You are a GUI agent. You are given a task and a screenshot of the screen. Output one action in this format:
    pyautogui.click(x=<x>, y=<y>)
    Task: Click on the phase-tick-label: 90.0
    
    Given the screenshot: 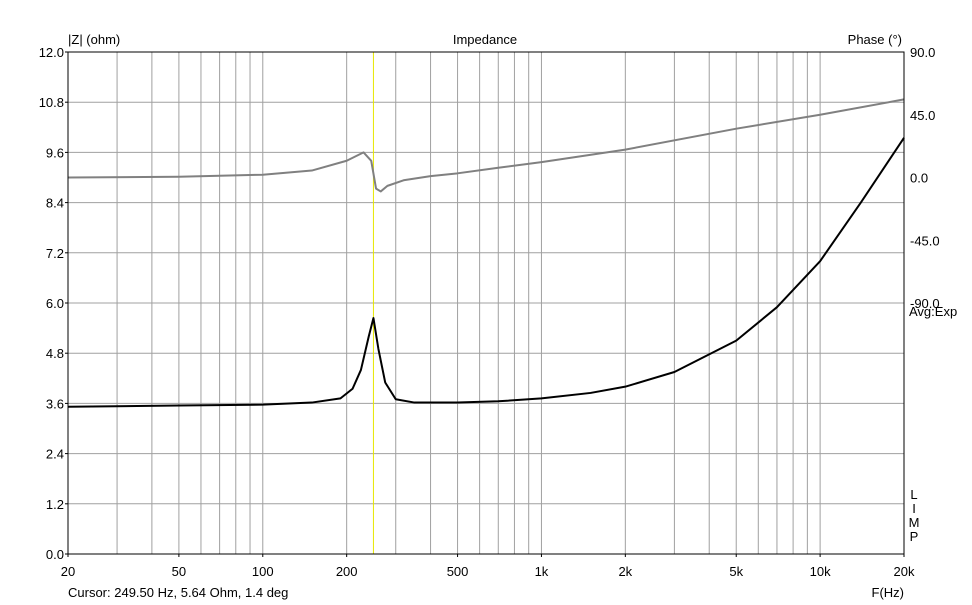 What is the action you would take?
    pyautogui.click(x=922, y=52)
    